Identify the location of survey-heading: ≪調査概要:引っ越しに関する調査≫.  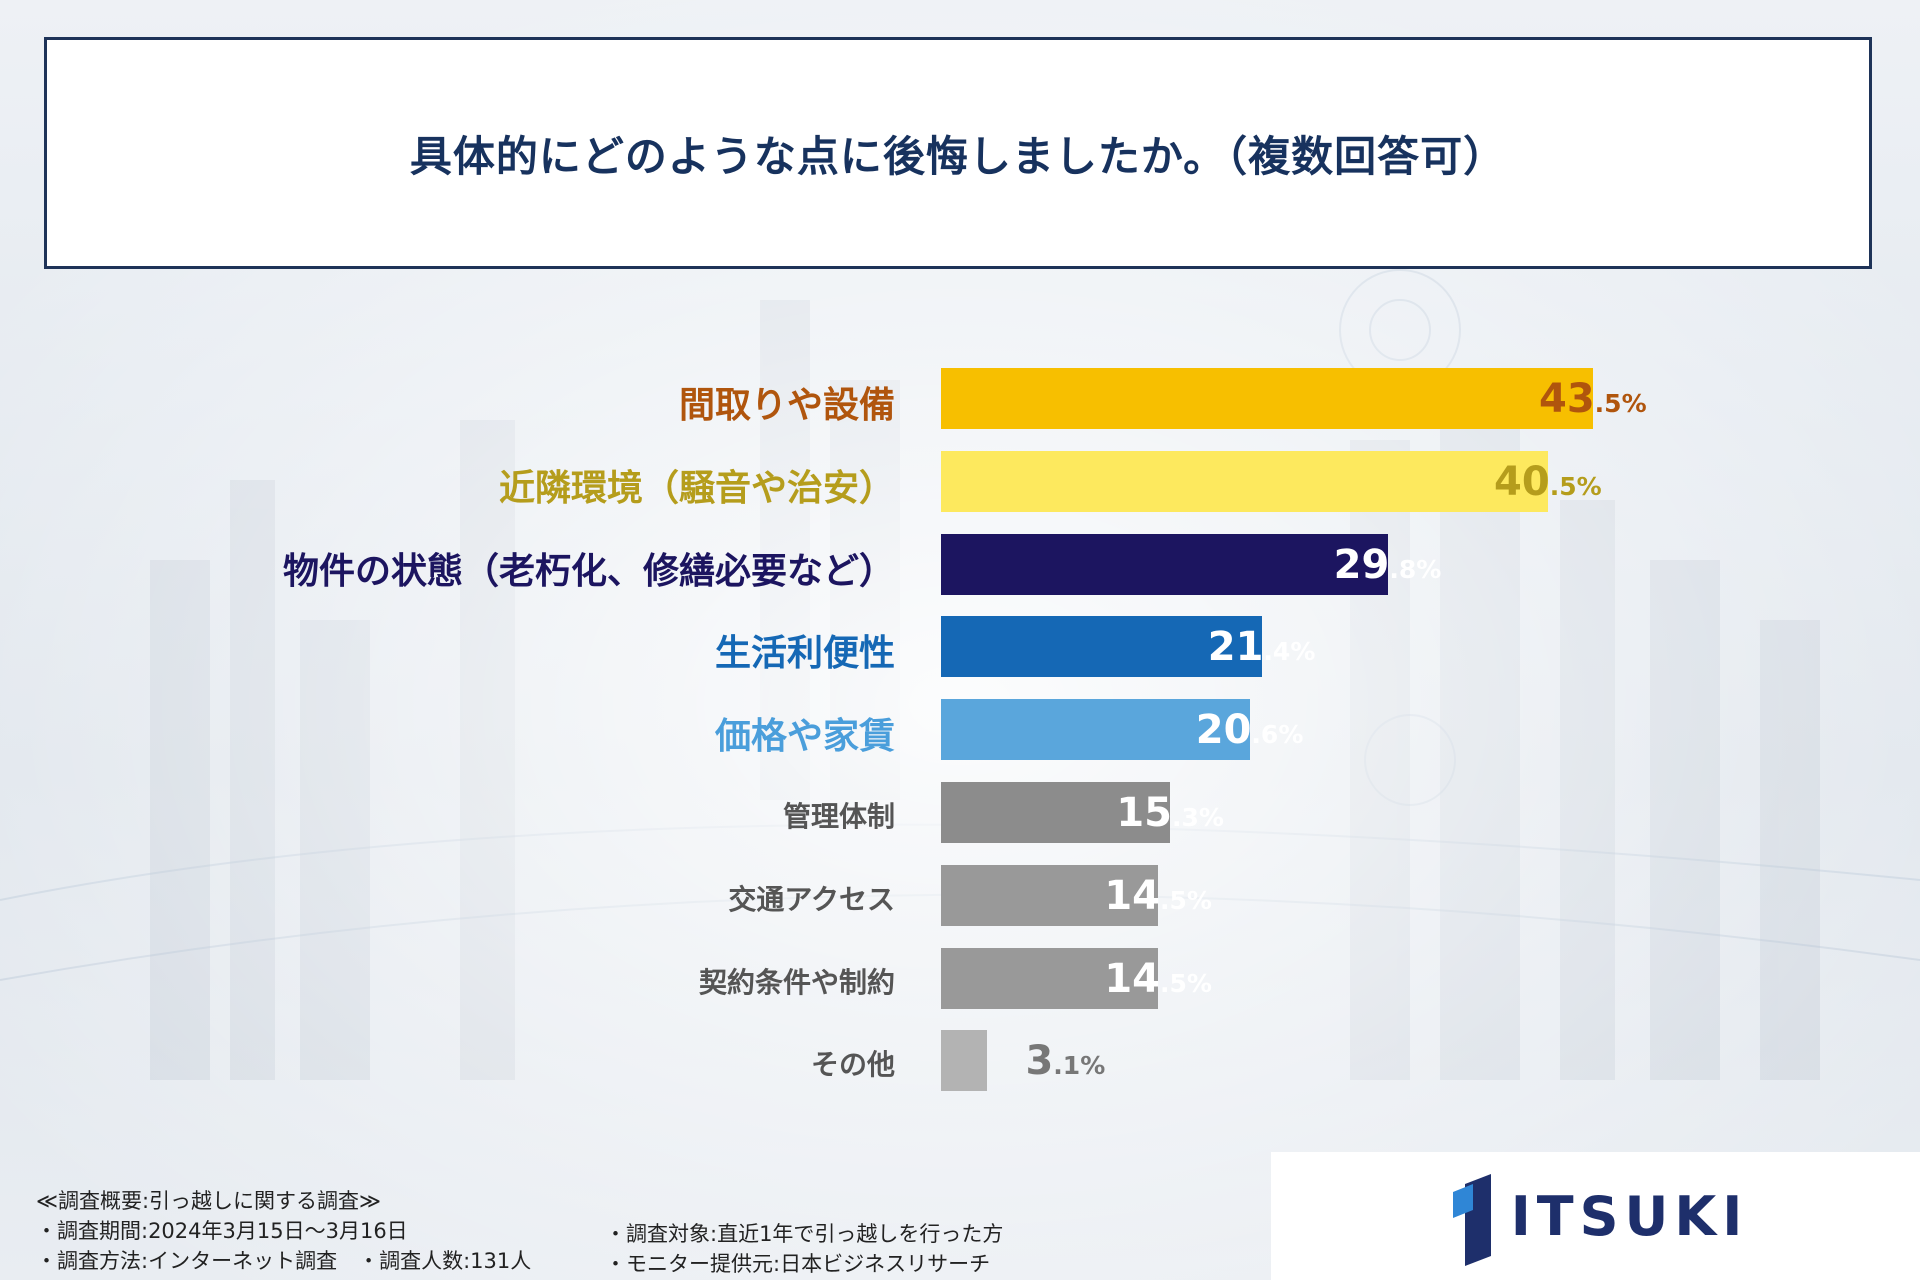
(209, 1201).